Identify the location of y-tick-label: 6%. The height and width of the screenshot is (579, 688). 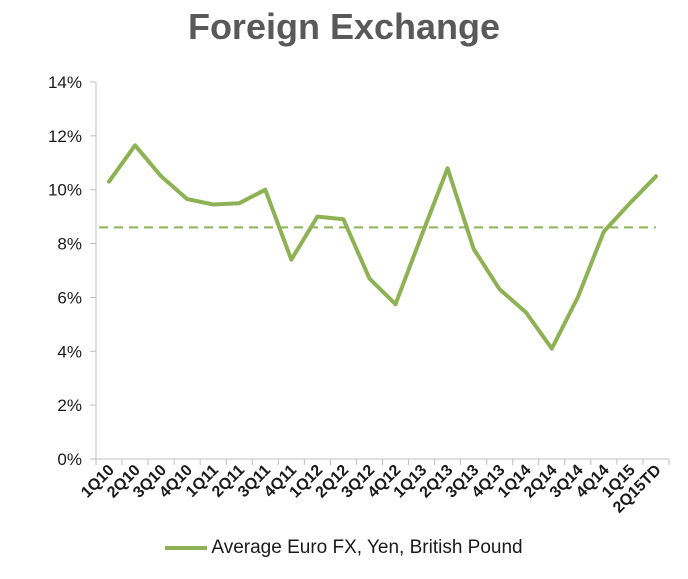
(69, 297).